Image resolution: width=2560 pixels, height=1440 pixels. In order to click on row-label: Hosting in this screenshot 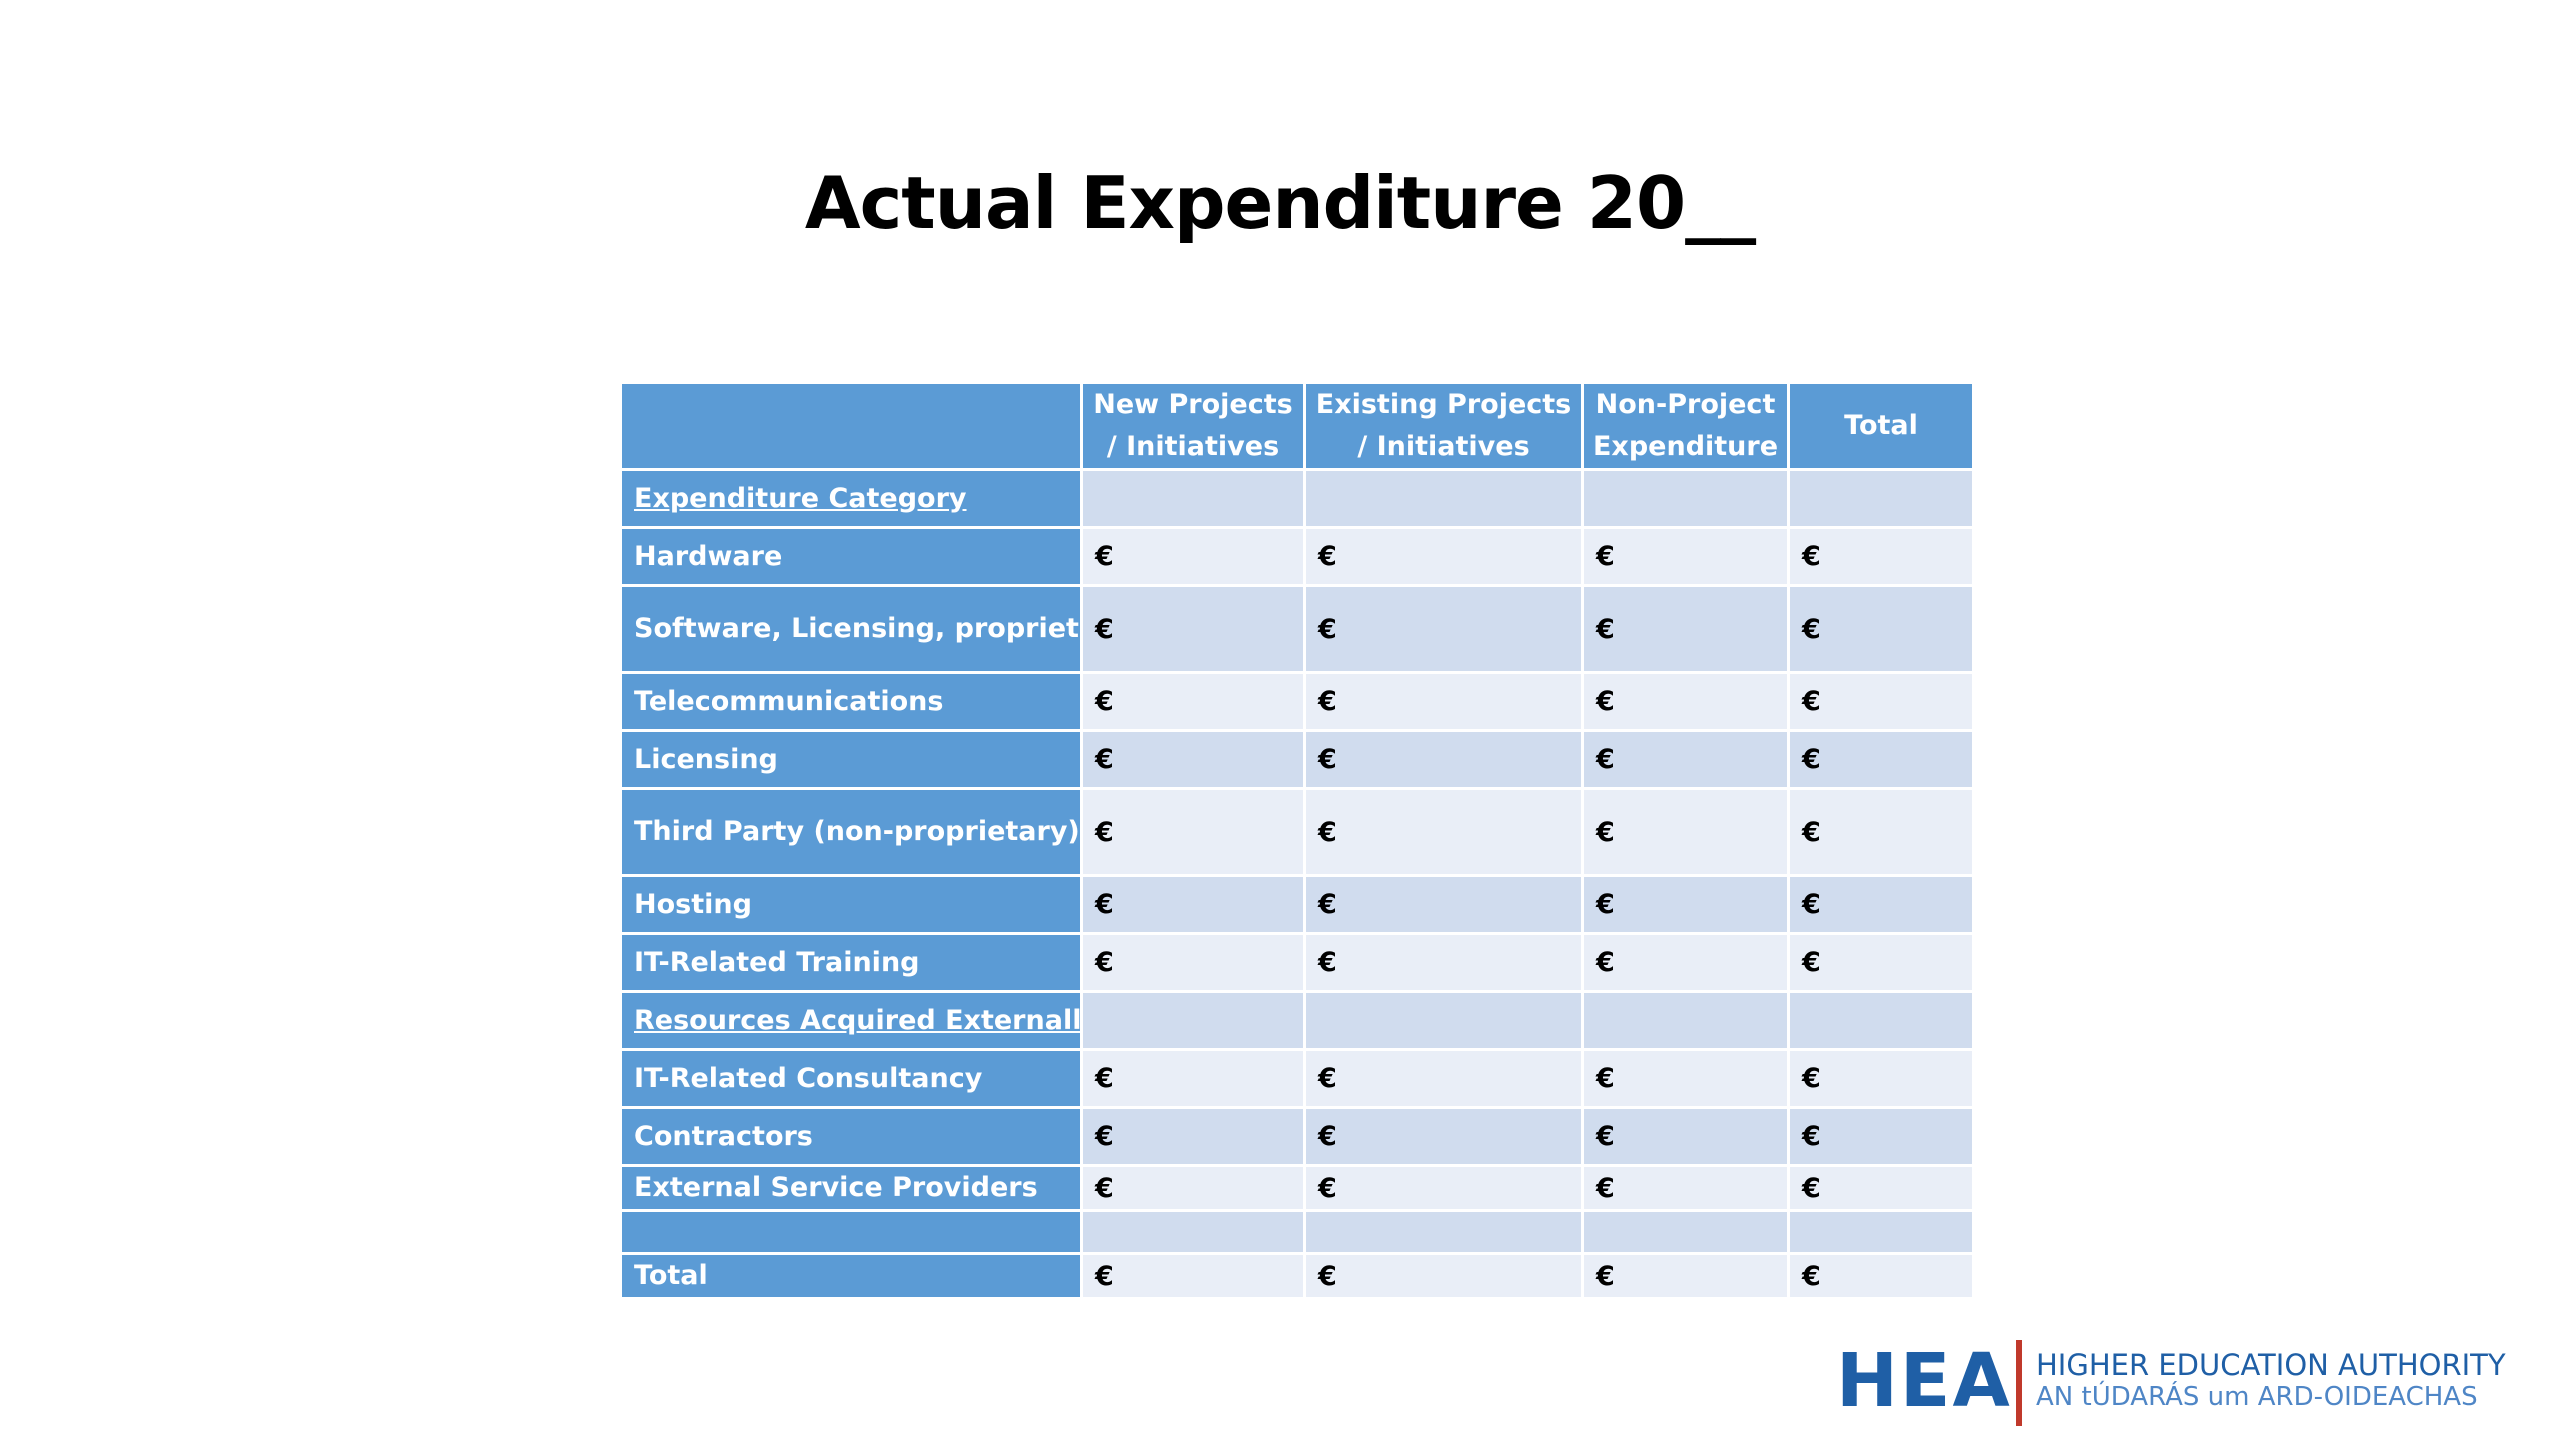, I will do `click(851, 904)`.